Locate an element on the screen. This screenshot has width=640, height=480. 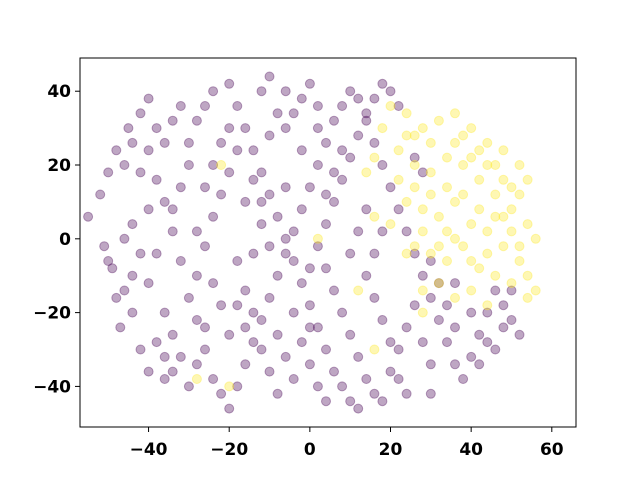
y-tick-label: 0 is located at coordinates (65, 240).